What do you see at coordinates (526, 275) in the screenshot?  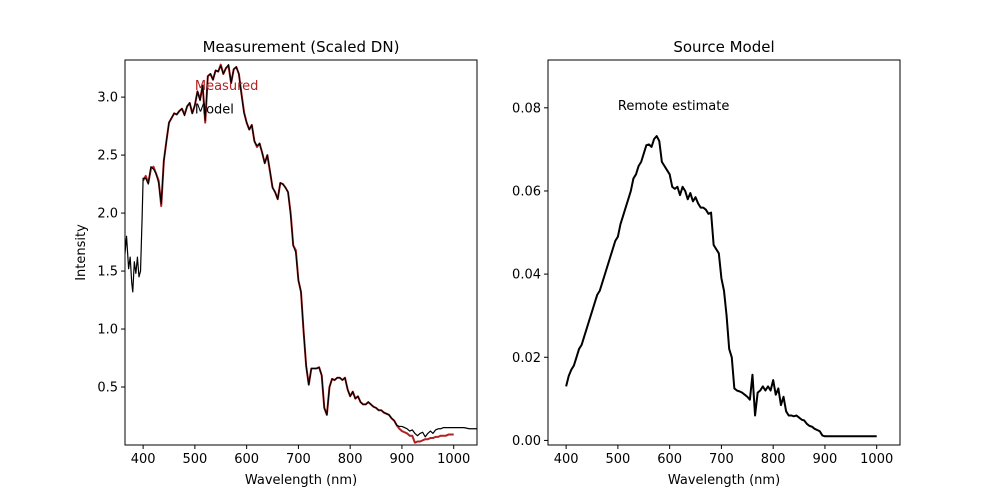 I see `y-tick-label: 0.04` at bounding box center [526, 275].